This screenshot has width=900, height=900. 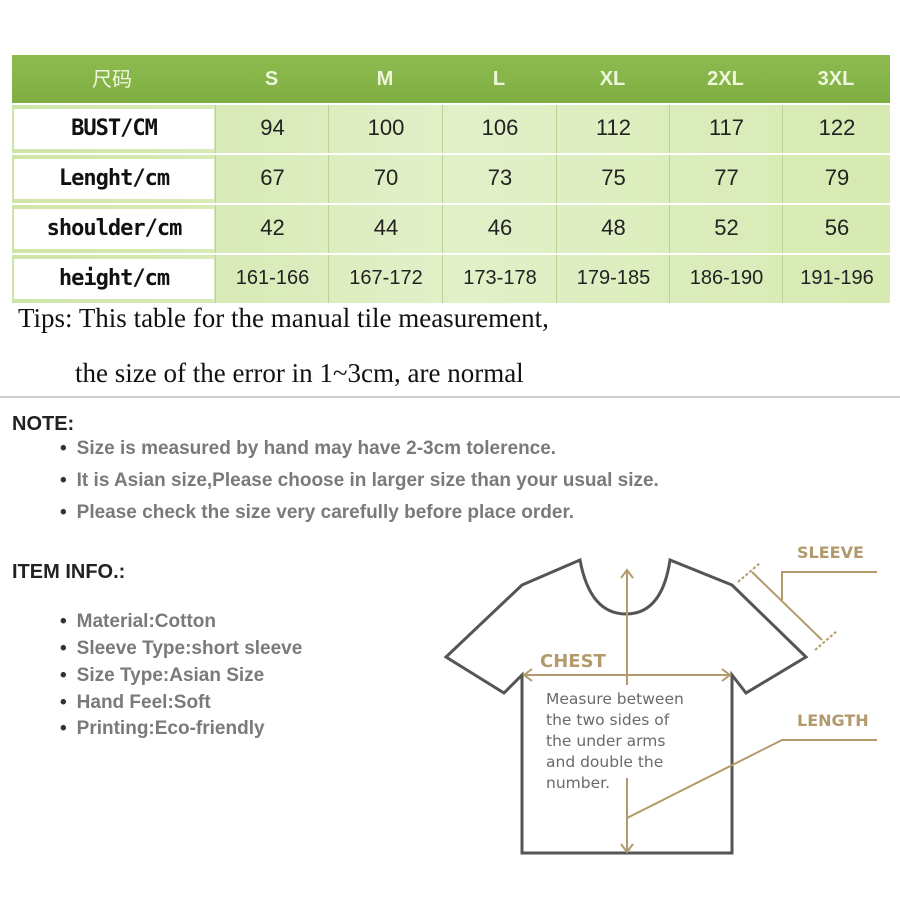 What do you see at coordinates (69, 572) in the screenshot?
I see `item-info-title: ITEM INFO.:` at bounding box center [69, 572].